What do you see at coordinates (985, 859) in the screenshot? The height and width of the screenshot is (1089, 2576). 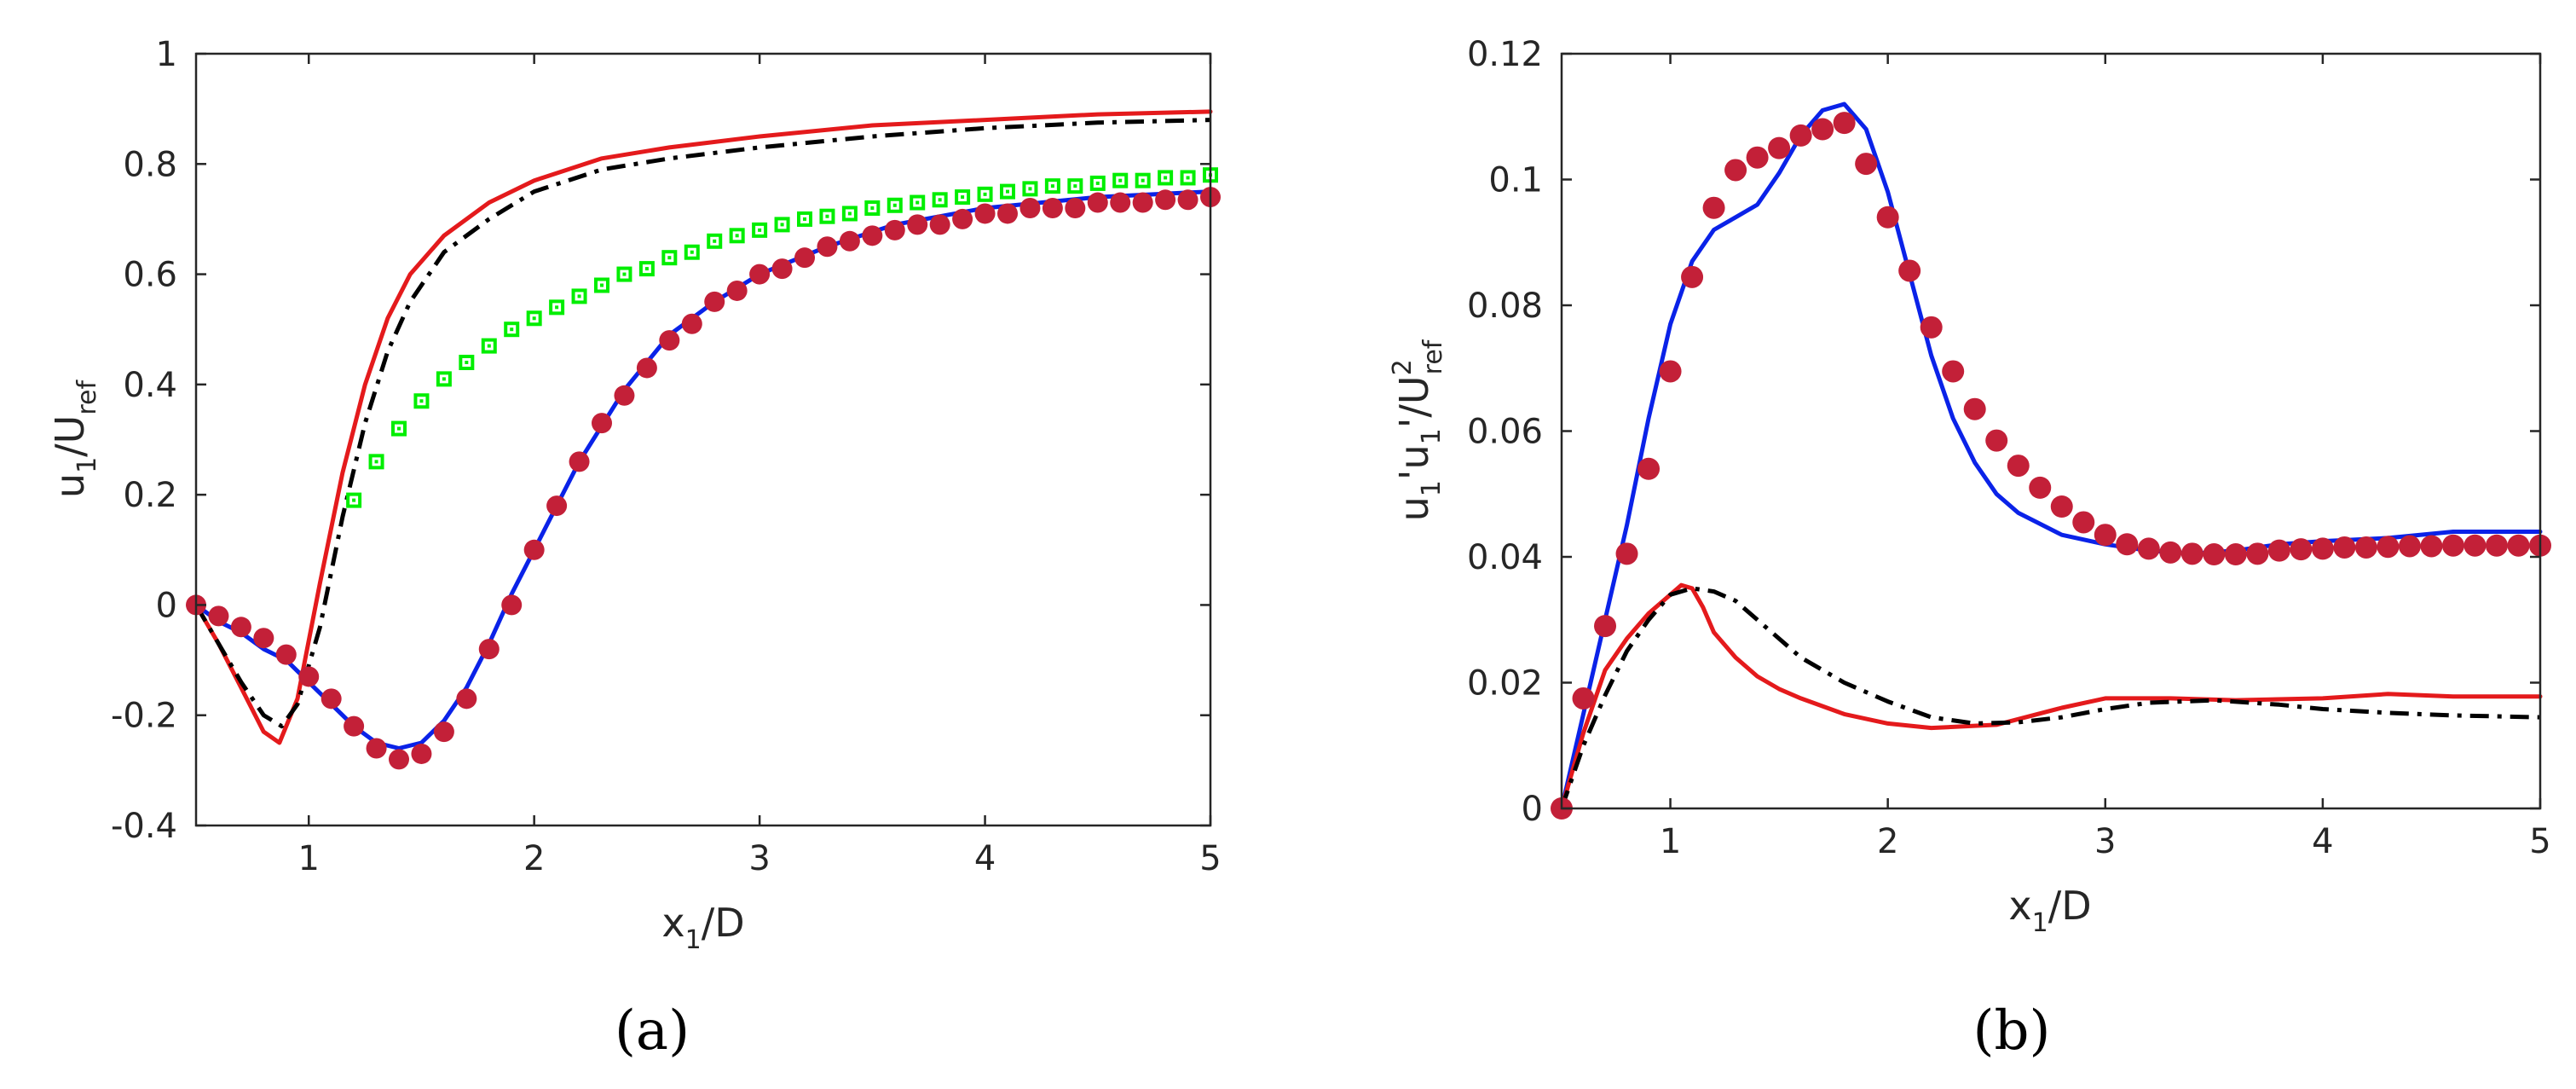 I see `chart-a-xtick-label: 4` at bounding box center [985, 859].